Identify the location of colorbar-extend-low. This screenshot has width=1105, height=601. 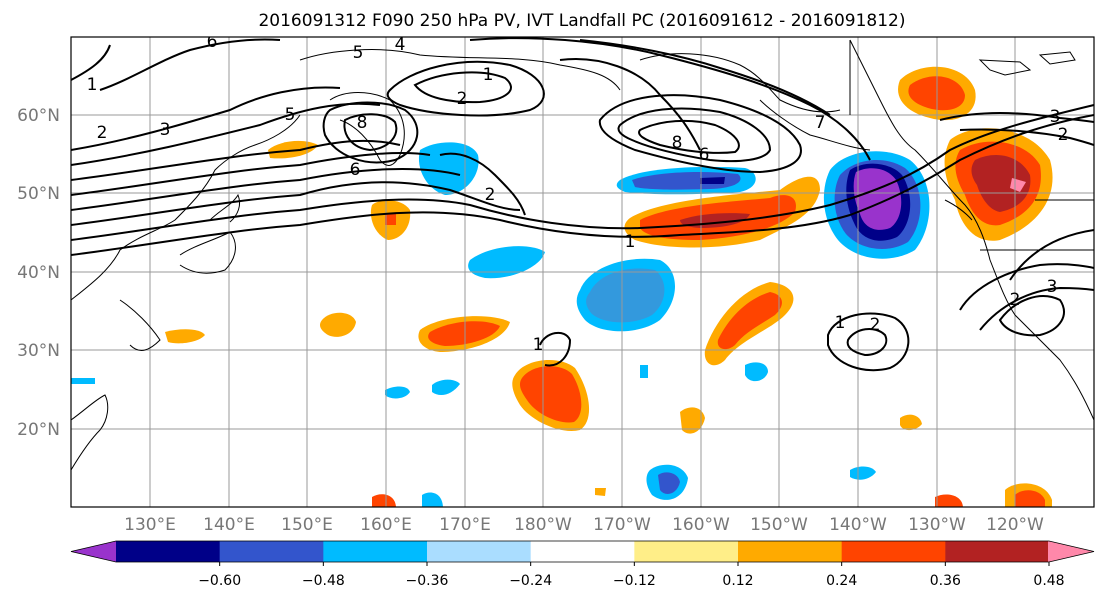
(94, 551).